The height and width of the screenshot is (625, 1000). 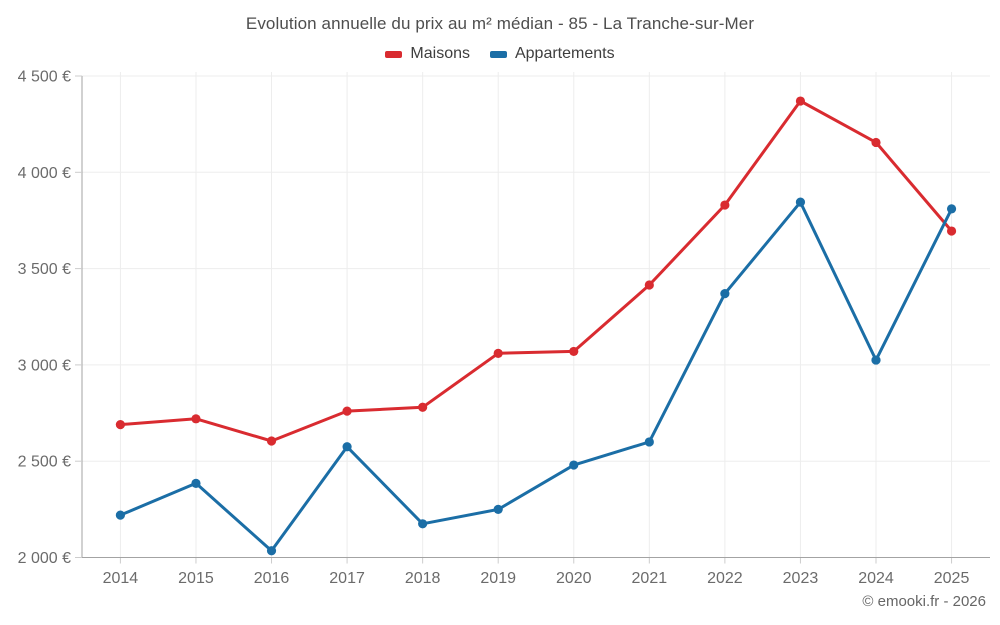 What do you see at coordinates (649, 442) in the screenshot?
I see `appartements-data-point-2021` at bounding box center [649, 442].